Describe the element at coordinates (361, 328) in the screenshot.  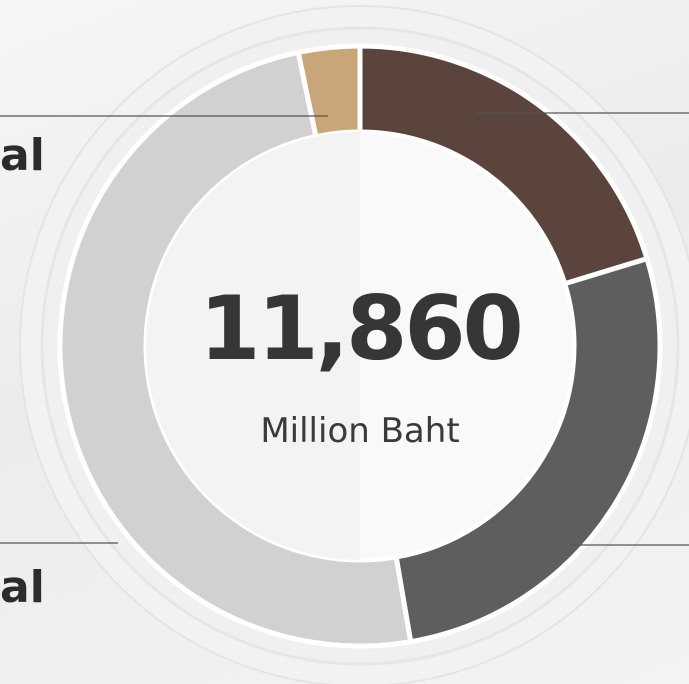
I see `total-value: 11,860` at that location.